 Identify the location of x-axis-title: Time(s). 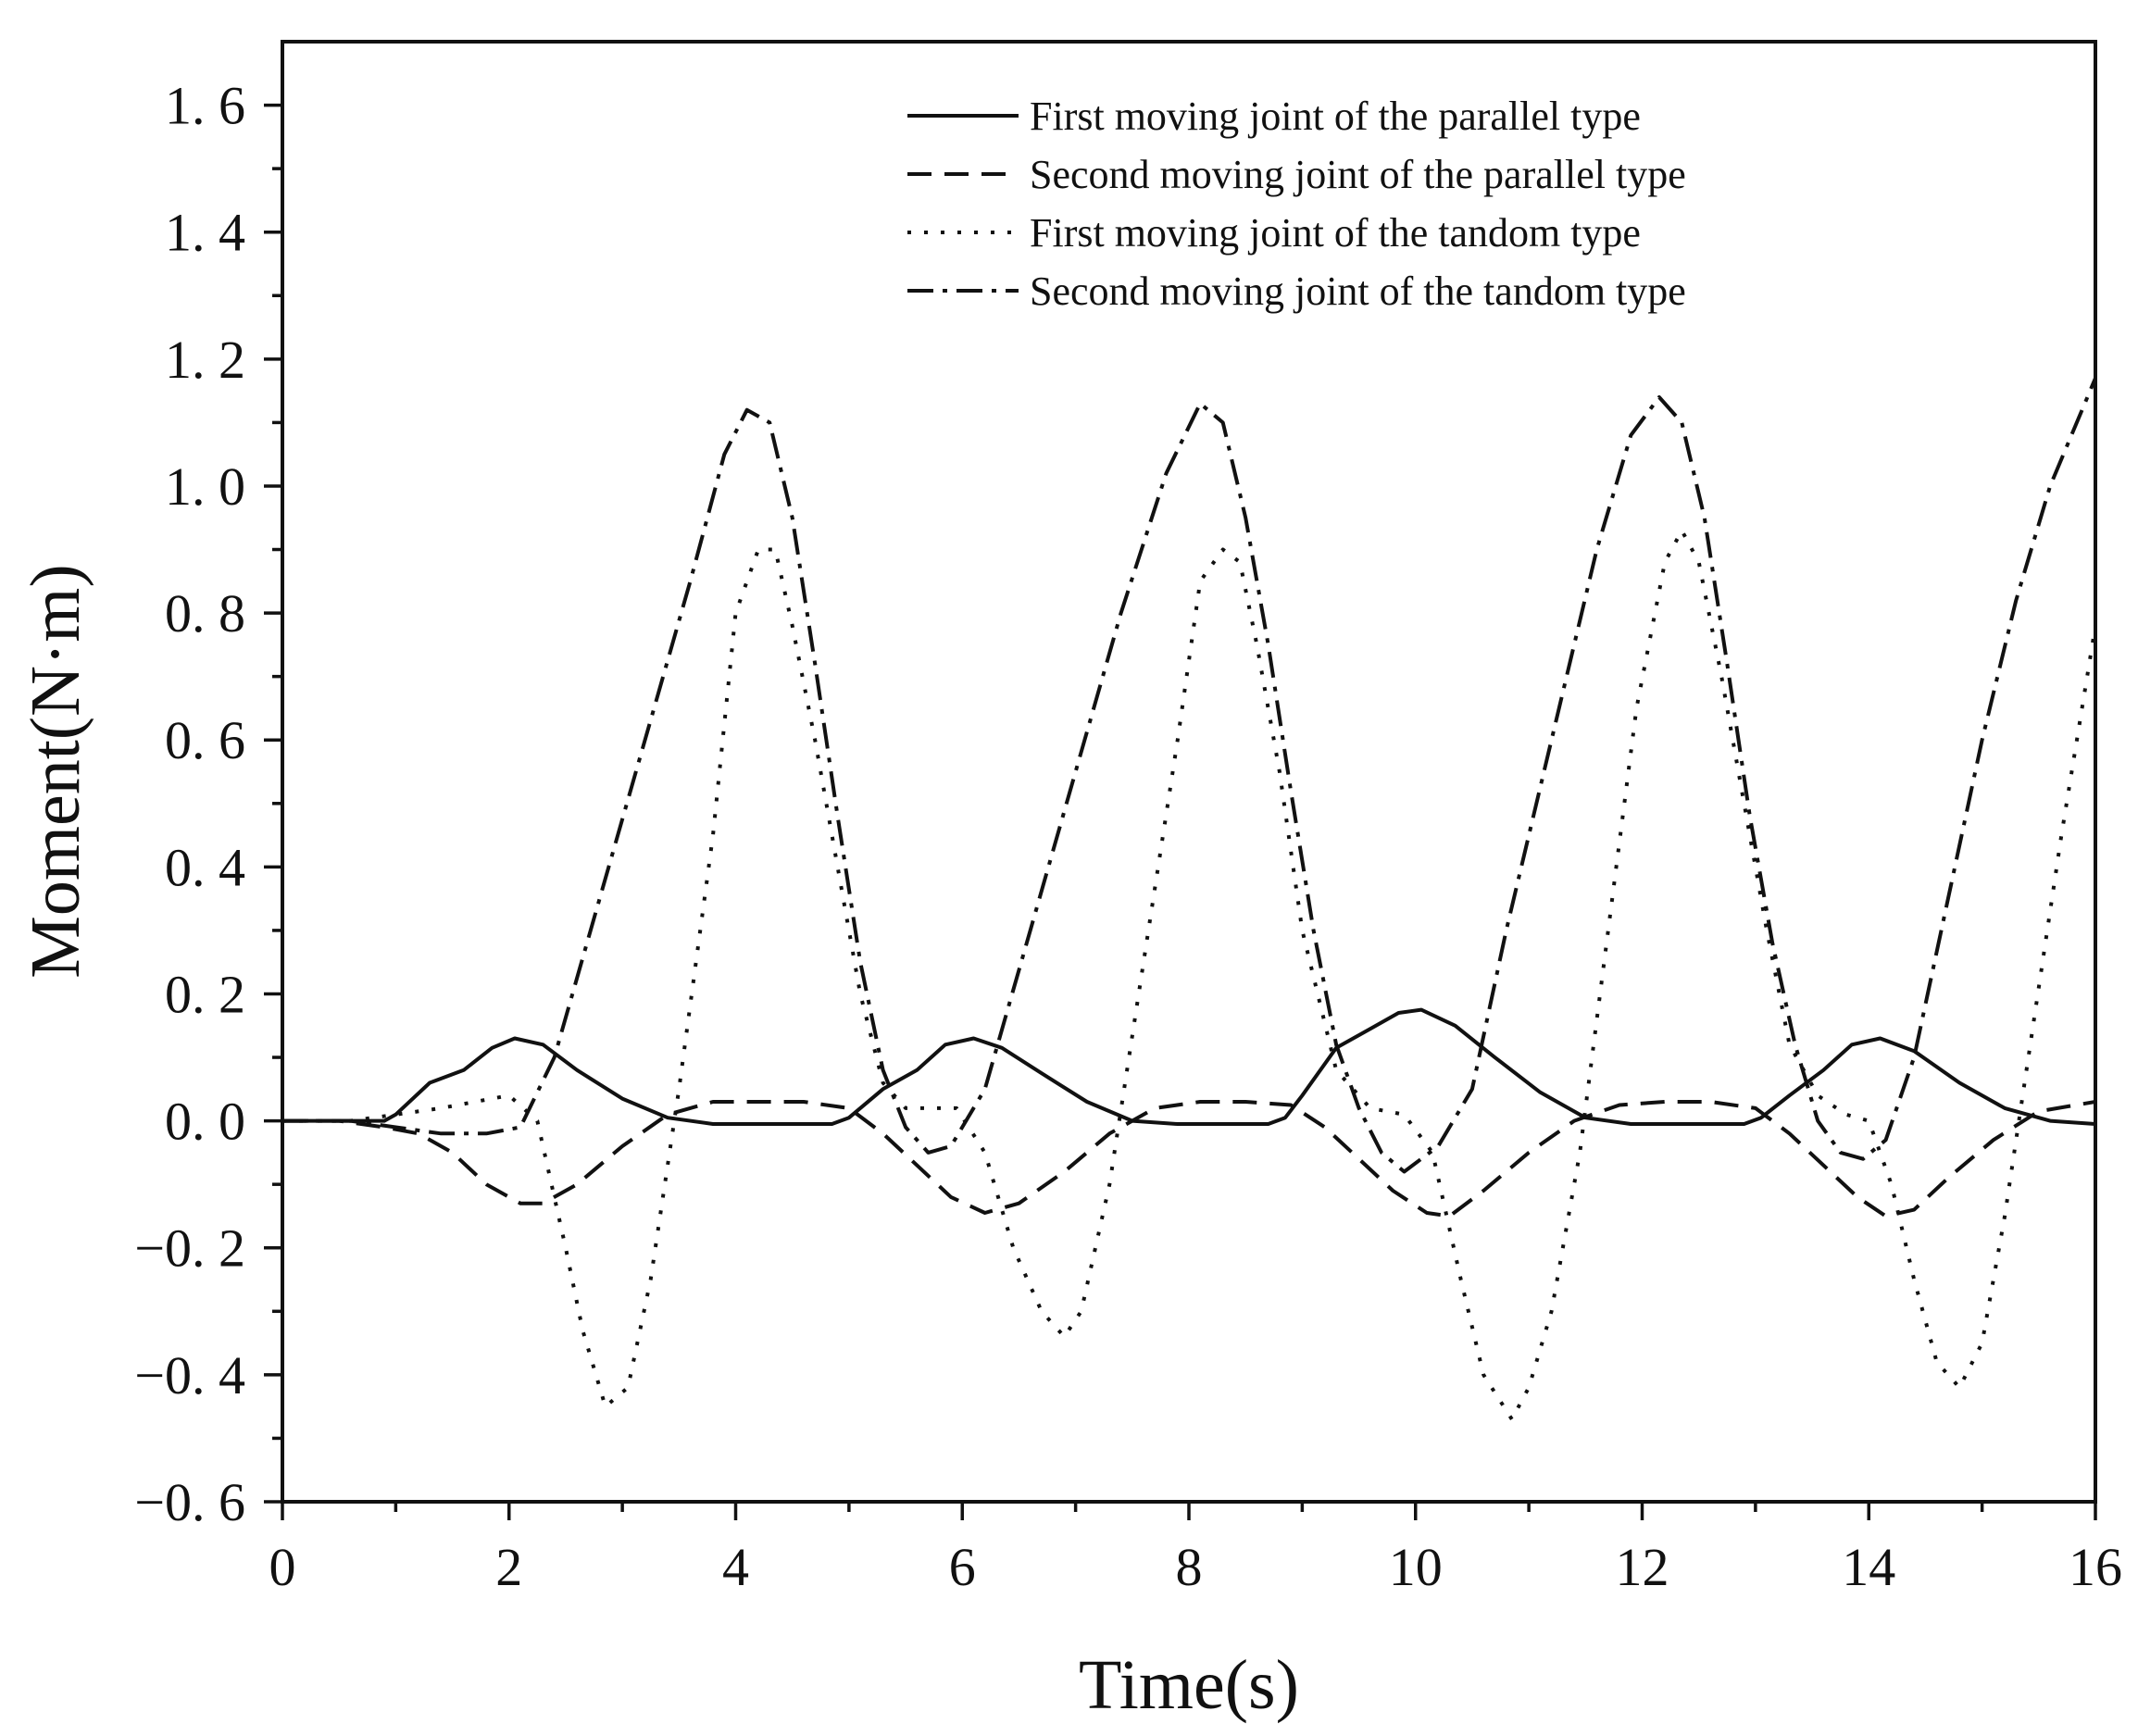
(1189, 1685).